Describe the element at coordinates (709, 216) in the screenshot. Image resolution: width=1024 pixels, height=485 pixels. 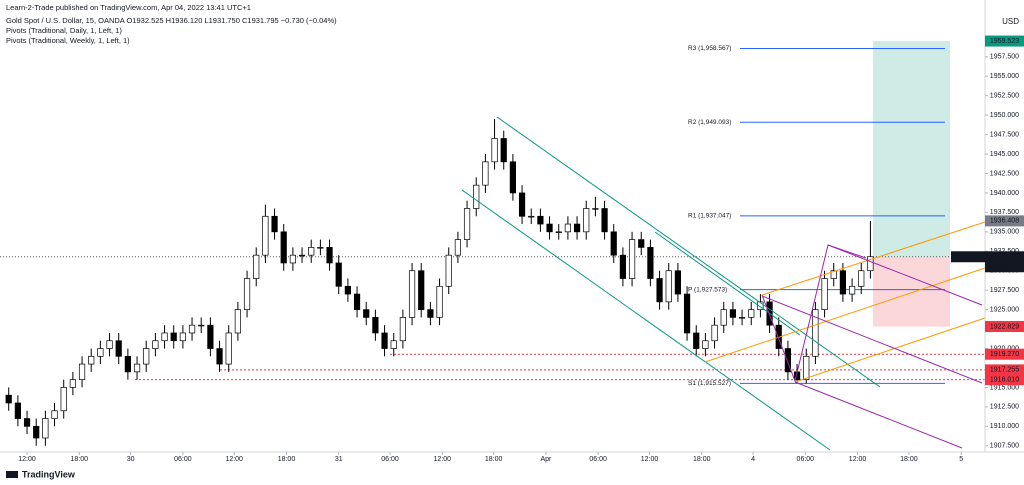
I see `pivot-label: R1 (1,937.047)` at that location.